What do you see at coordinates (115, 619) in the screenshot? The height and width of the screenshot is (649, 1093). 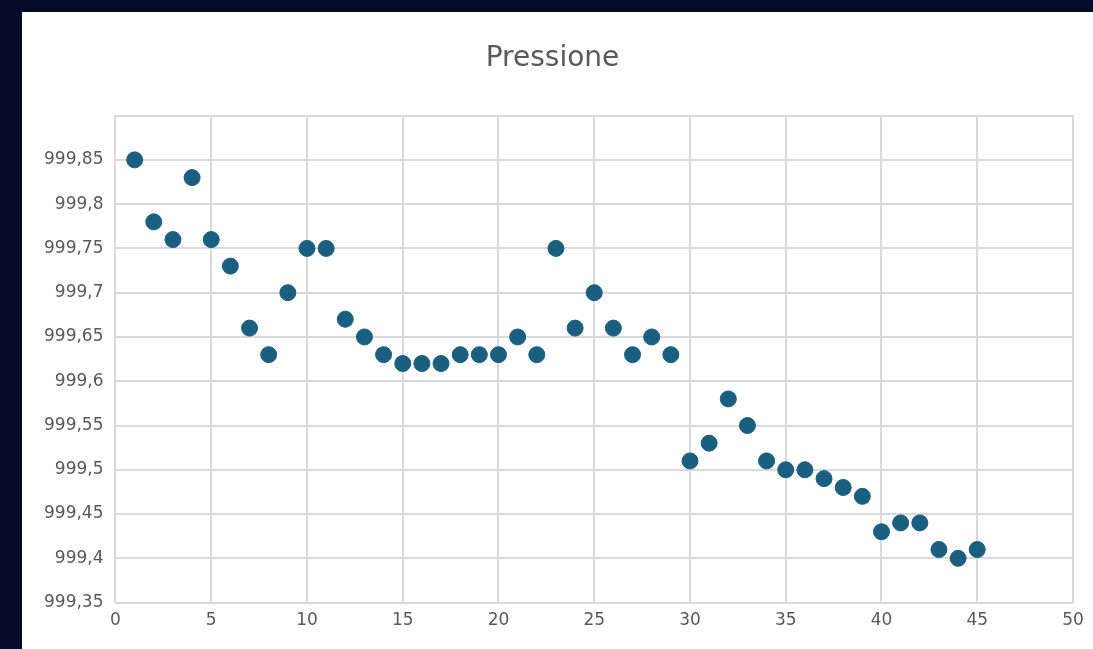 I see `x-tick-label: 0` at bounding box center [115, 619].